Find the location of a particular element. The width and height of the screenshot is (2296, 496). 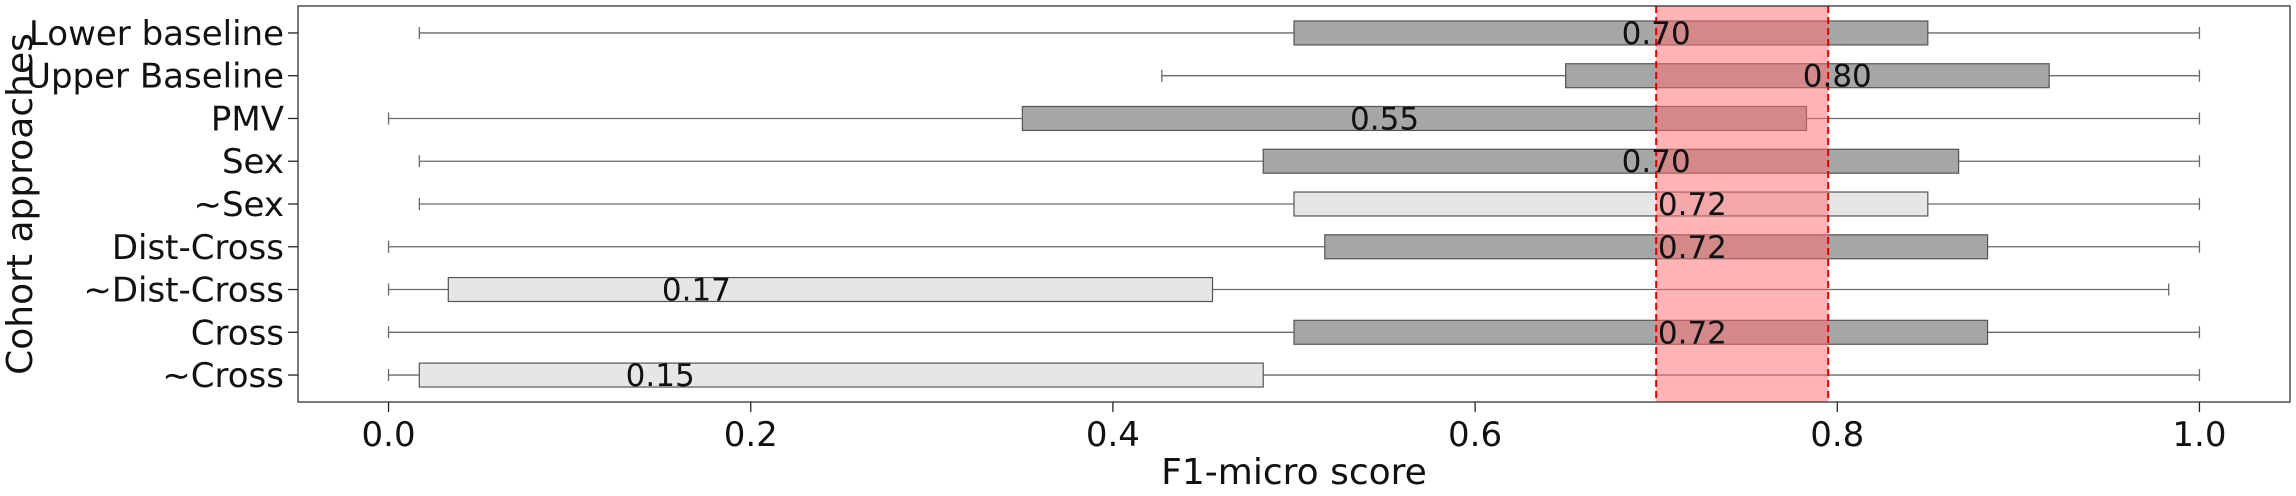

y-tick-label: Cross is located at coordinates (237, 333).